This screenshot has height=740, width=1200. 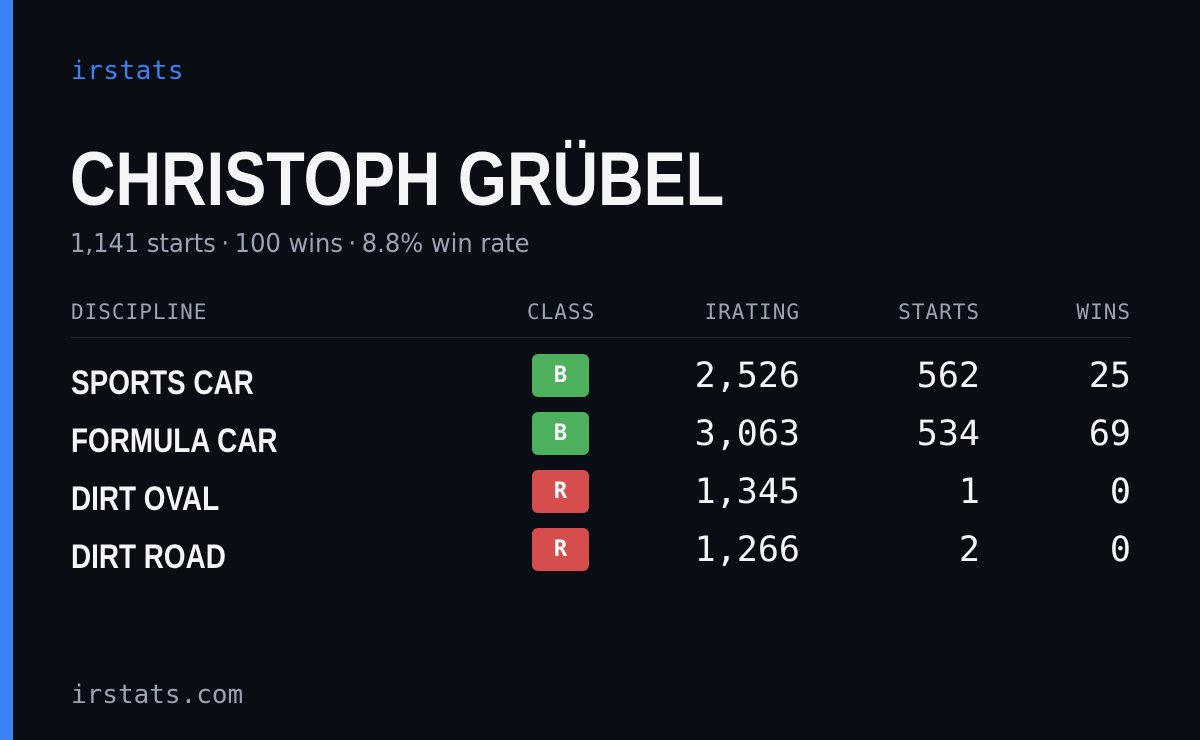 What do you see at coordinates (601, 557) in the screenshot?
I see `table-row: DIRT ROAD R 1,266 2 0` at bounding box center [601, 557].